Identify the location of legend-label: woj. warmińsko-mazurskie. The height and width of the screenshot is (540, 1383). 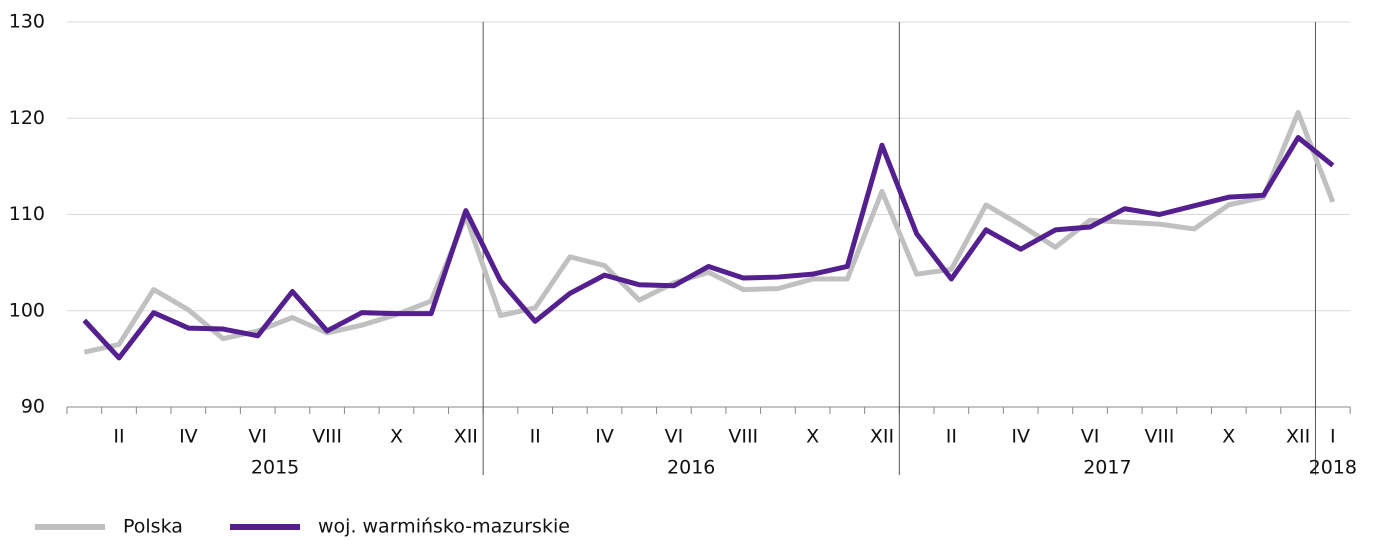
(444, 527).